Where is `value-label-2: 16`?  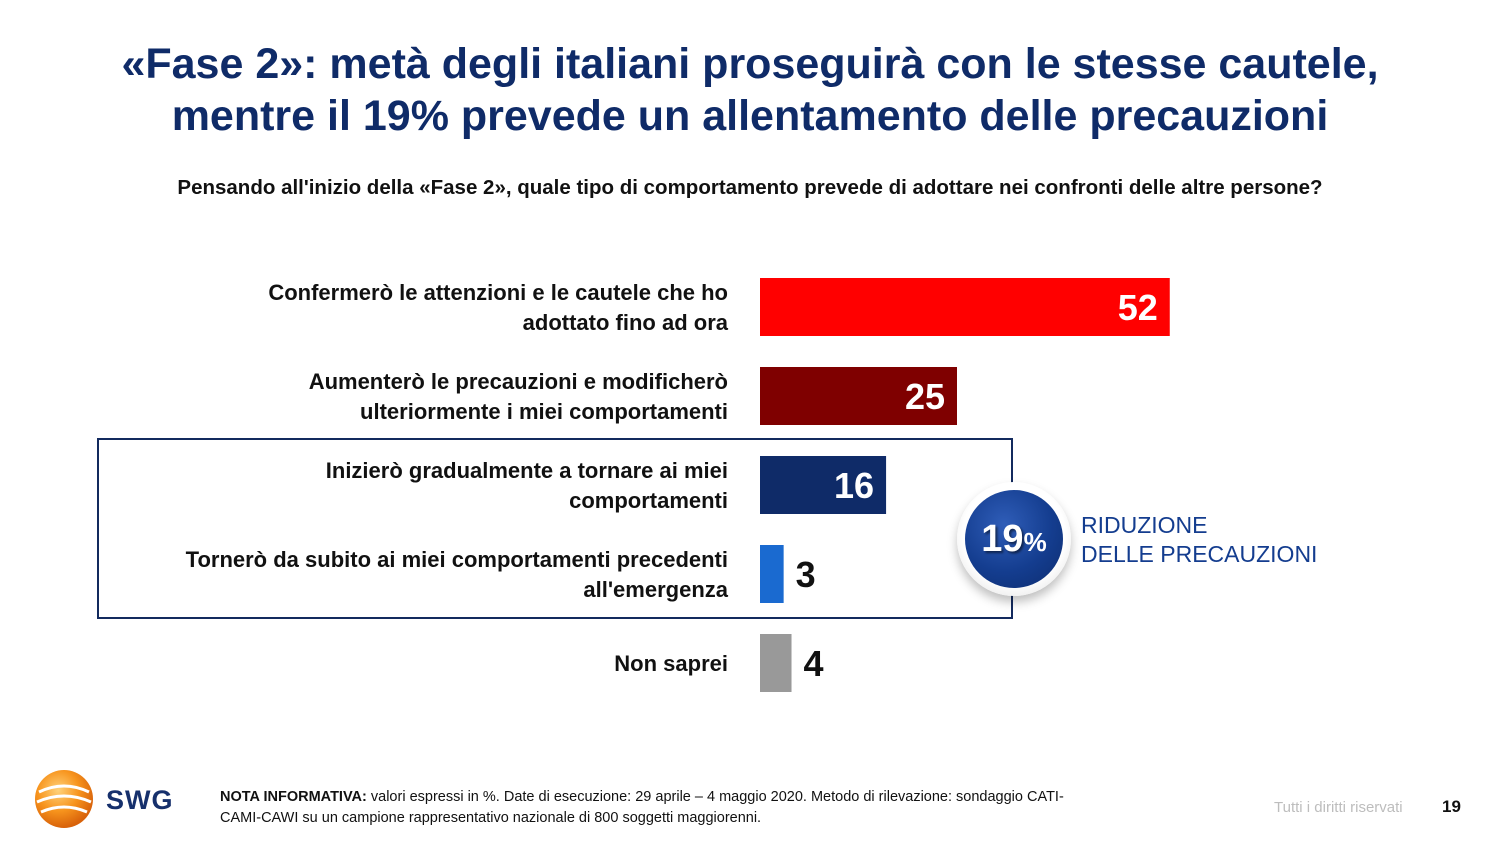 value-label-2: 16 is located at coordinates (854, 485).